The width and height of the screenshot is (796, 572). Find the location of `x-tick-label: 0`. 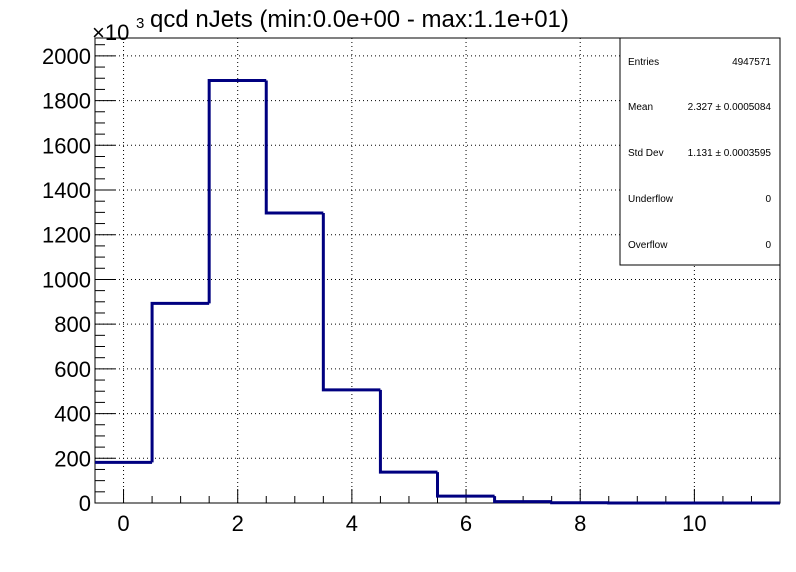

x-tick-label: 0 is located at coordinates (123, 523).